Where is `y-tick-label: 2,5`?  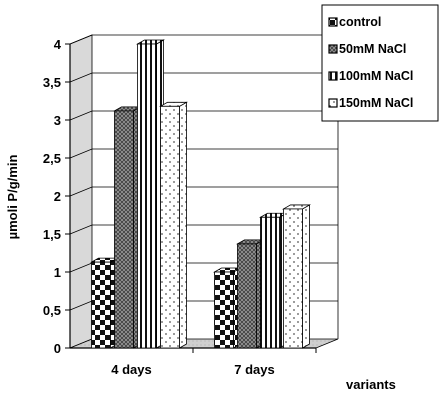
y-tick-label: 2,5 is located at coordinates (52, 158).